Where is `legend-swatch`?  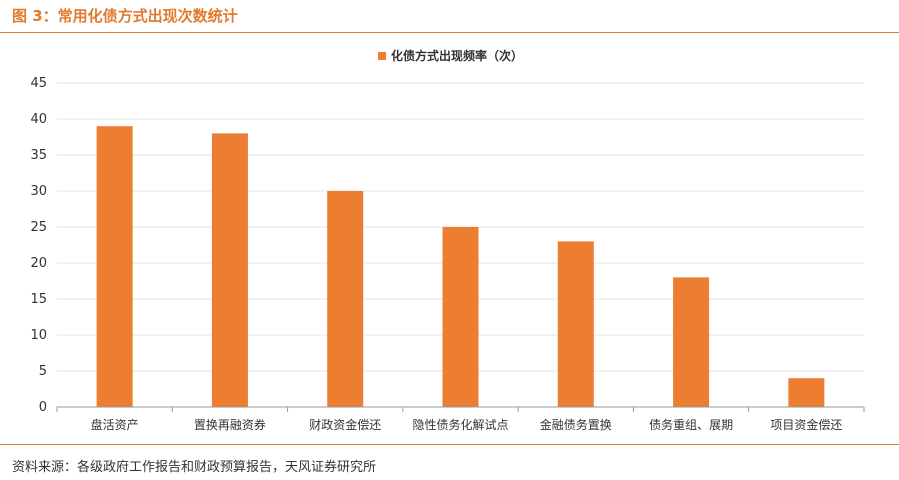
legend-swatch is located at coordinates (382, 56).